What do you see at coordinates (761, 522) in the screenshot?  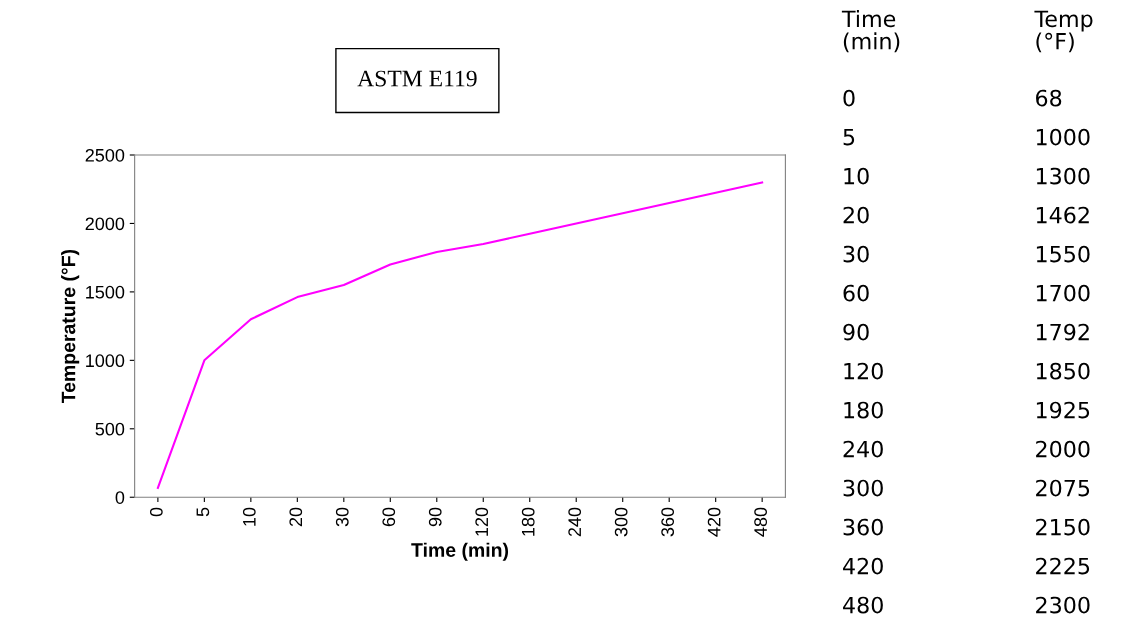 I see `x-tick-label: 480` at bounding box center [761, 522].